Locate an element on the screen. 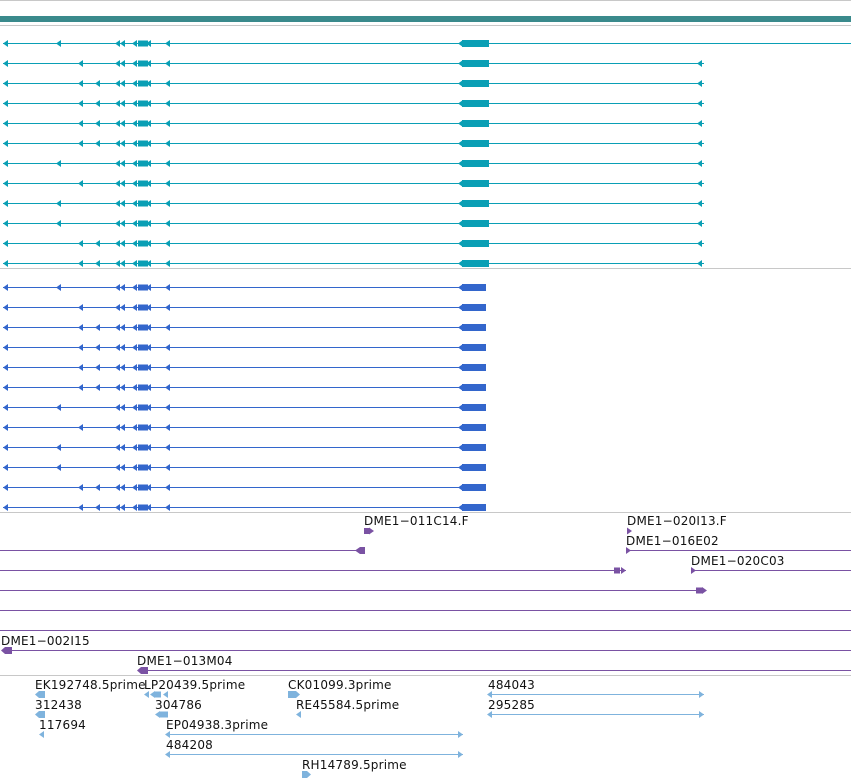 The height and width of the screenshot is (781, 851). feature-label: DME1−020I13.F is located at coordinates (677, 521).